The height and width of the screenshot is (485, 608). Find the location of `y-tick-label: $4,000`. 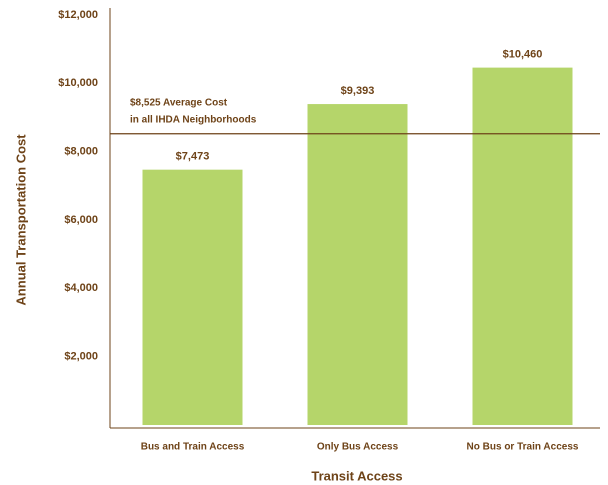

y-tick-label: $4,000 is located at coordinates (81, 288).